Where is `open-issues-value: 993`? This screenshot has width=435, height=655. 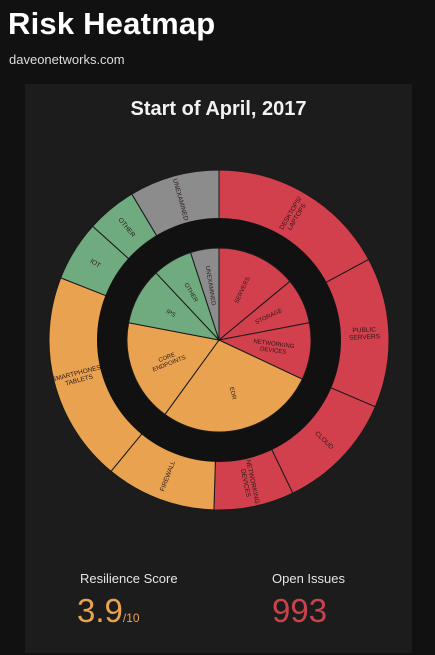
open-issues-value: 993 is located at coordinates (300, 610).